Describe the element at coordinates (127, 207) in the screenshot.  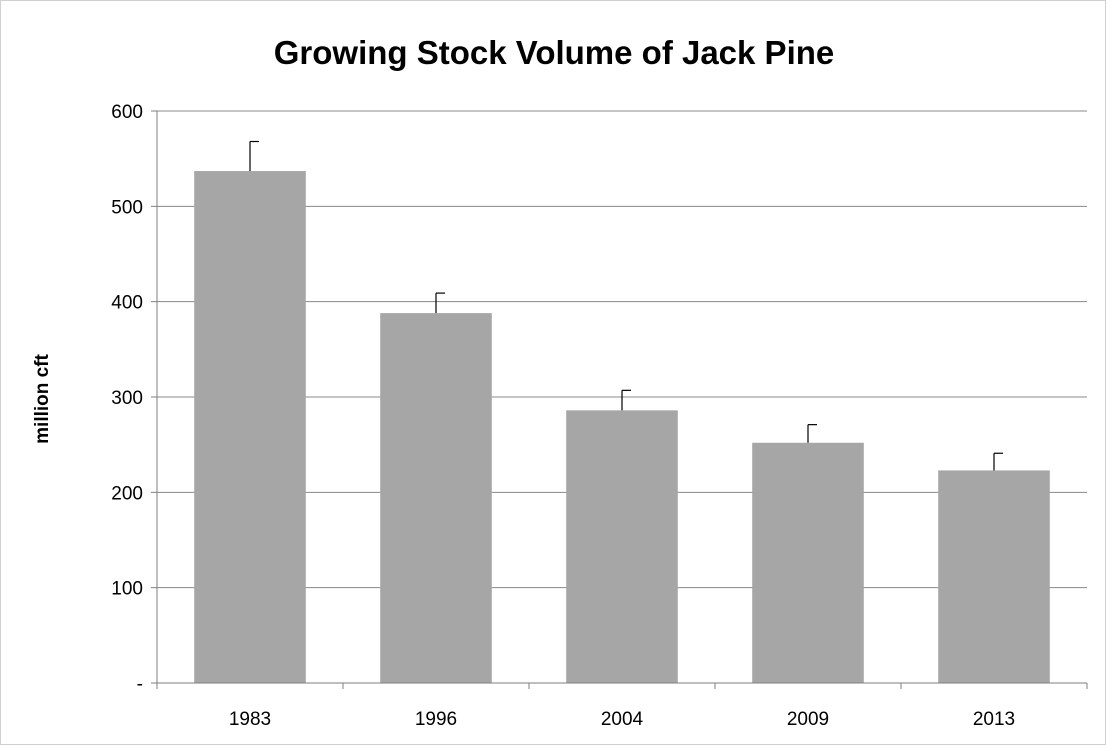
I see `y-tick-label: 500` at that location.